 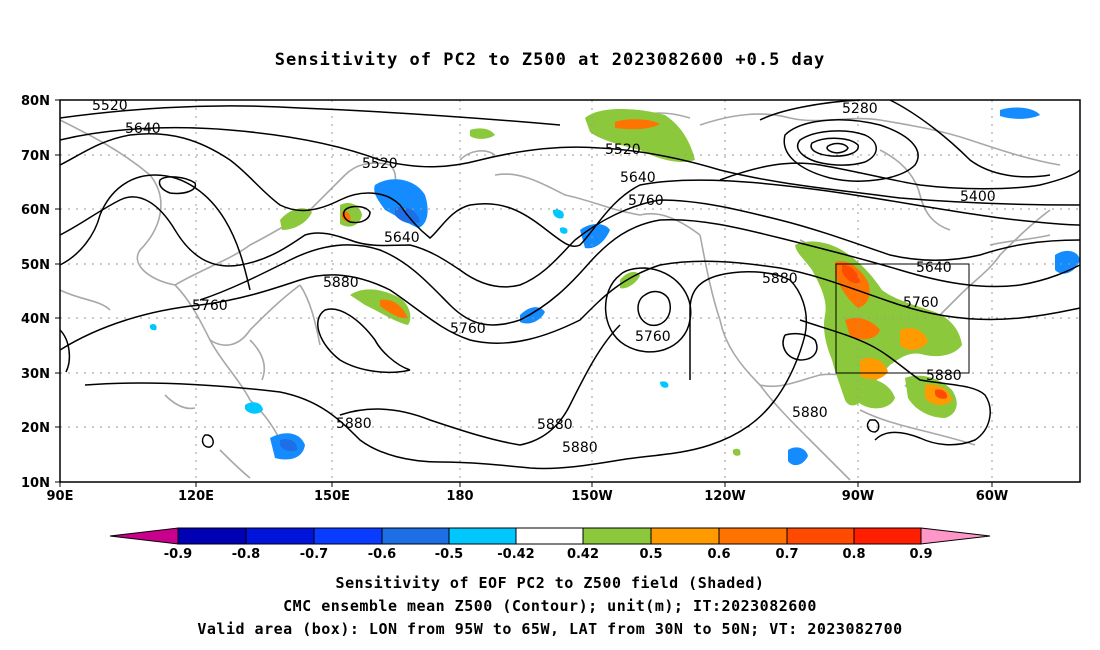 I want to click on lat-label: 60N, so click(x=35, y=210).